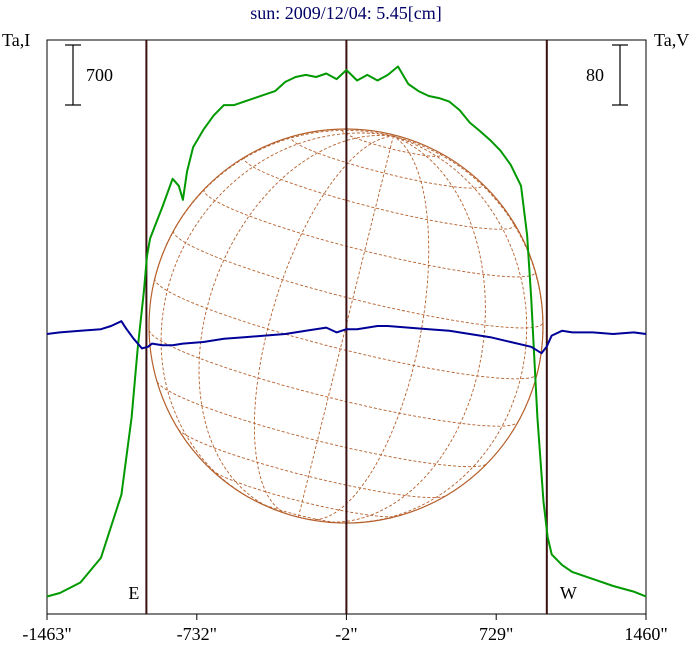 The width and height of the screenshot is (696, 649). Describe the element at coordinates (346, 337) in the screenshot. I see `series-line` at that location.